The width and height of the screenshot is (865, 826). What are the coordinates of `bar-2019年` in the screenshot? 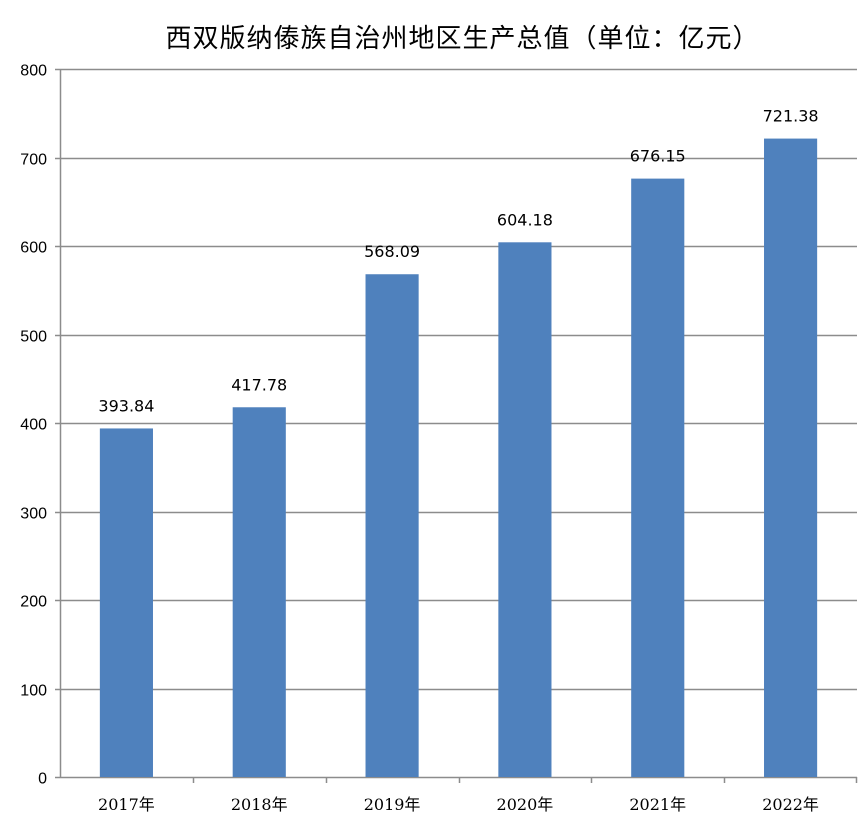 It's located at (392, 525).